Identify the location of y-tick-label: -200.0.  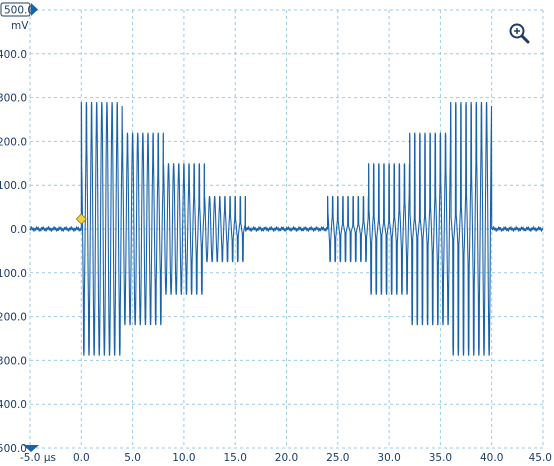
(13, 318).